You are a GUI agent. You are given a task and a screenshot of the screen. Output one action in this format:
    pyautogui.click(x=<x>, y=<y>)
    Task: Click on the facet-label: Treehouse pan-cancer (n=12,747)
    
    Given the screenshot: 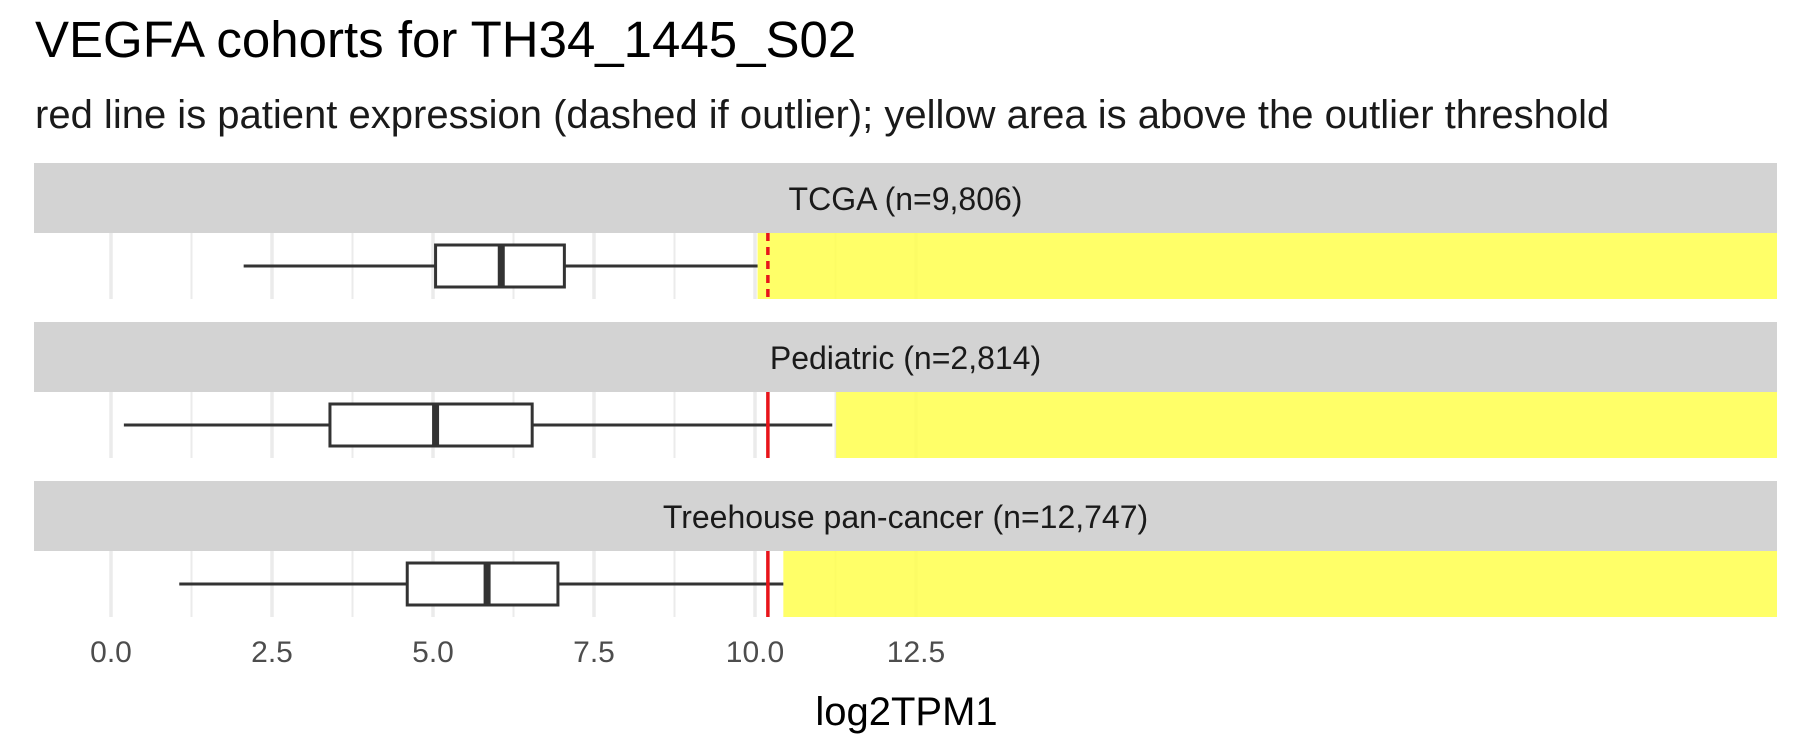 What is the action you would take?
    pyautogui.click(x=905, y=517)
    